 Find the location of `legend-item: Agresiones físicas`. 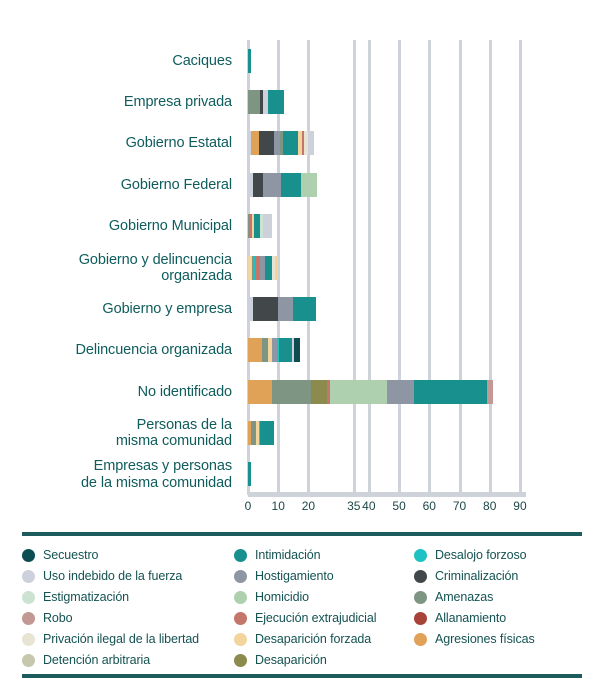

legend-item: Agresiones físicas is located at coordinates (498, 639).